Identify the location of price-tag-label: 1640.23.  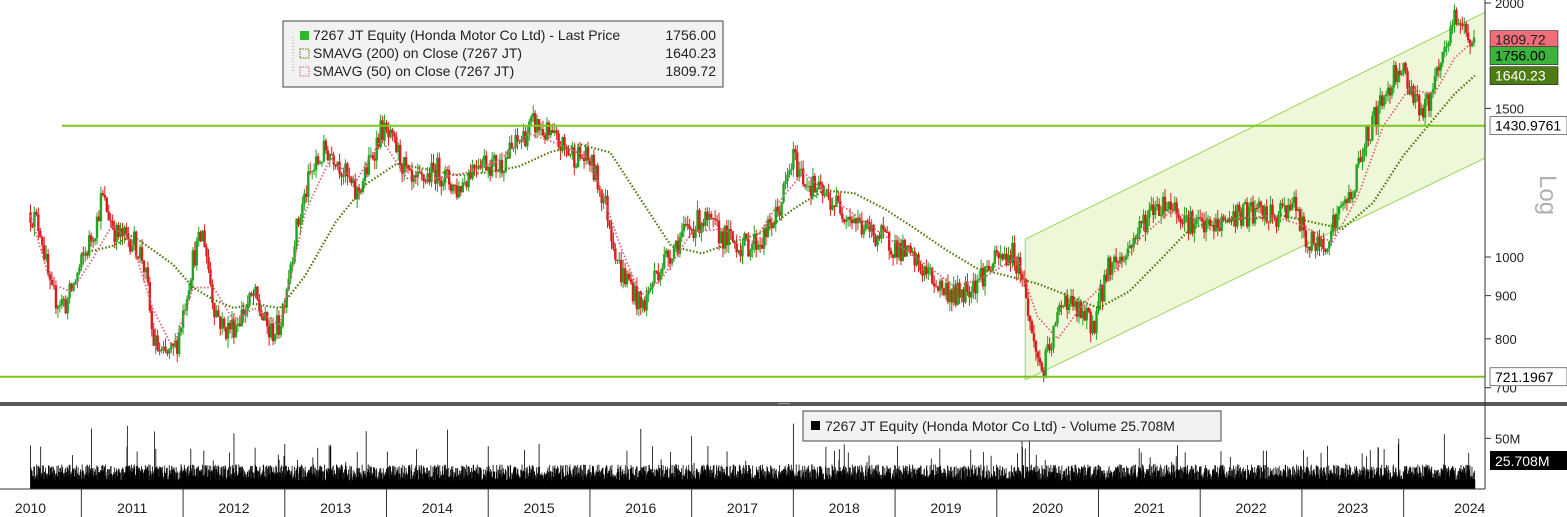
(1520, 76).